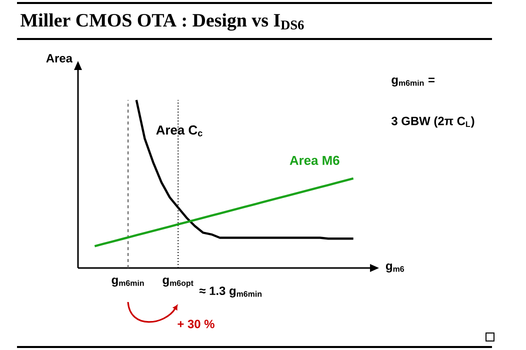 This screenshot has width=526, height=350. I want to click on text: 3 GBW (2π C$_{L}$), so click(432, 122).